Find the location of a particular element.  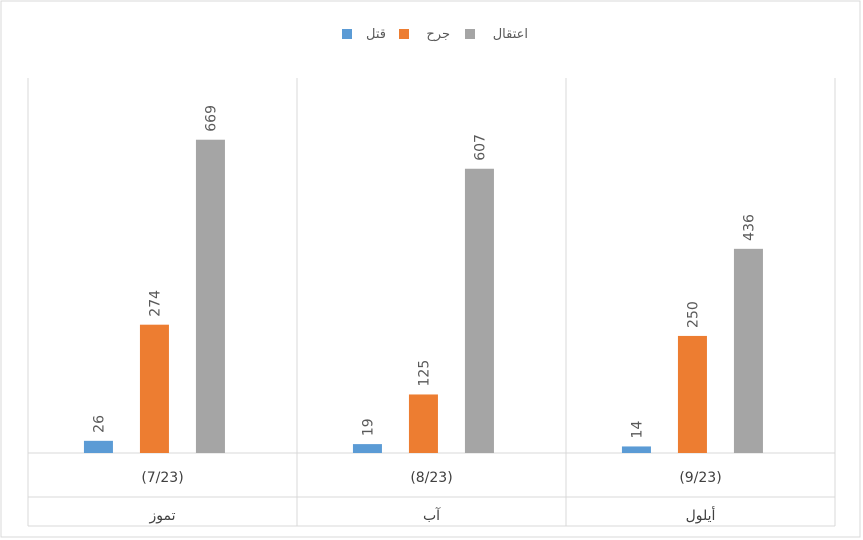

legend-label-2: جرح is located at coordinates (438, 34).